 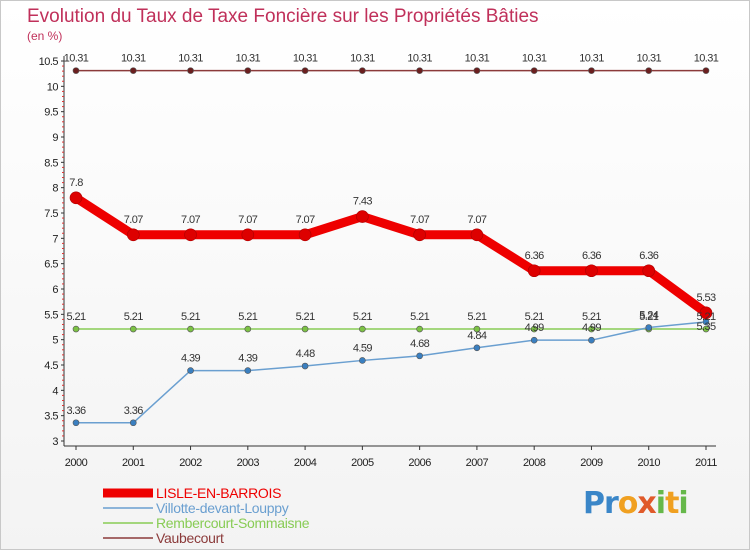 What do you see at coordinates (51, 163) in the screenshot?
I see `y-tick-label: 8.5` at bounding box center [51, 163].